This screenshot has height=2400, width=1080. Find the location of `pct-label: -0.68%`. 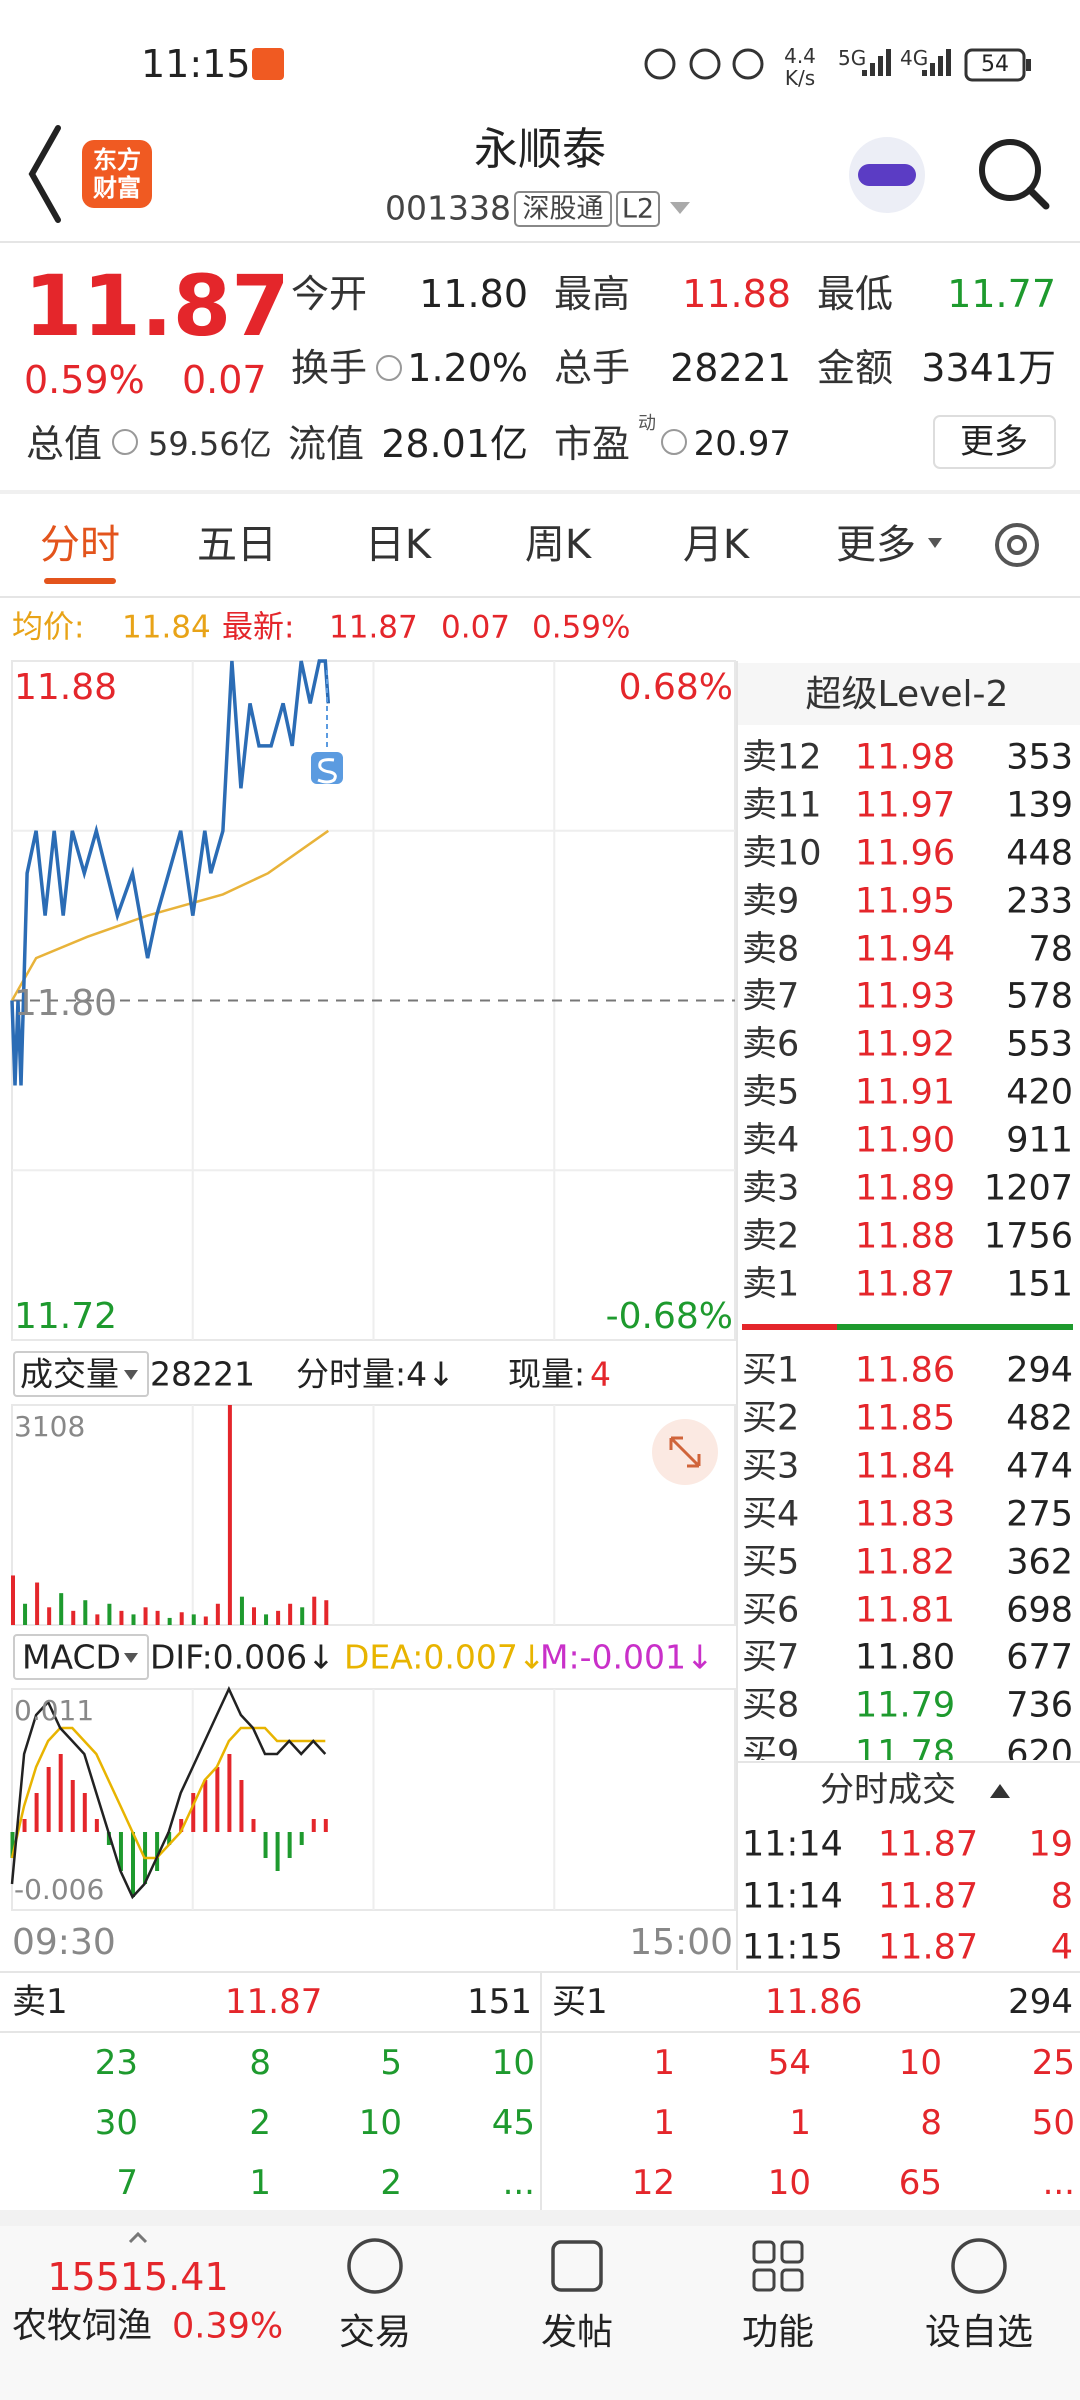

pct-label: -0.68% is located at coordinates (669, 1316).